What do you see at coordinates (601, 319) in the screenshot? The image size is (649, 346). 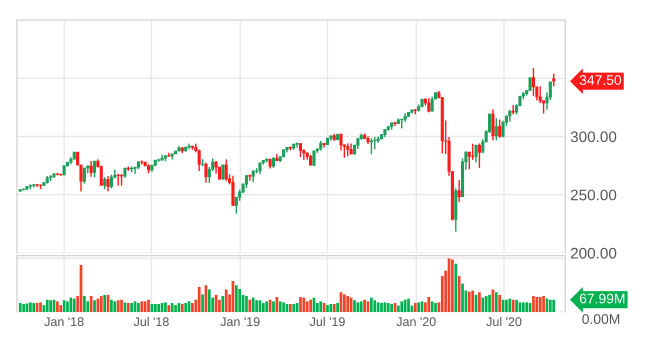 I see `text: 0.00M` at bounding box center [601, 319].